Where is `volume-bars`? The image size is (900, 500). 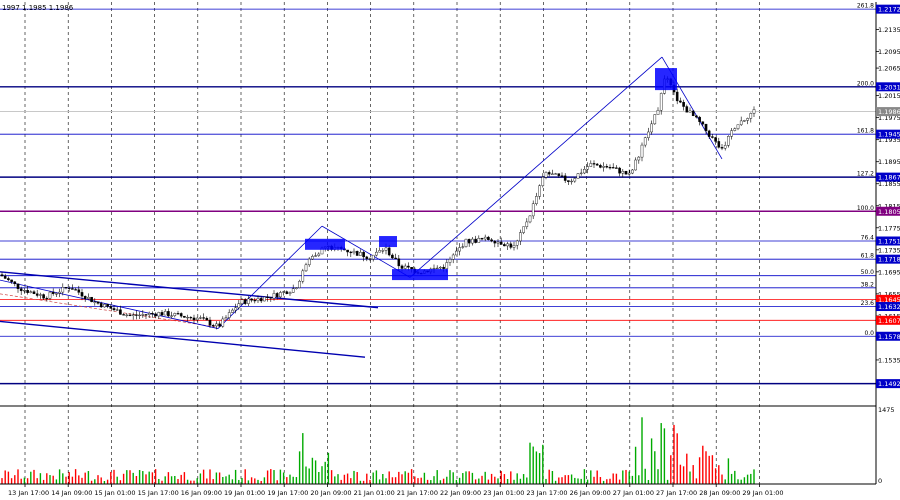 volume-bars is located at coordinates (378, 450).